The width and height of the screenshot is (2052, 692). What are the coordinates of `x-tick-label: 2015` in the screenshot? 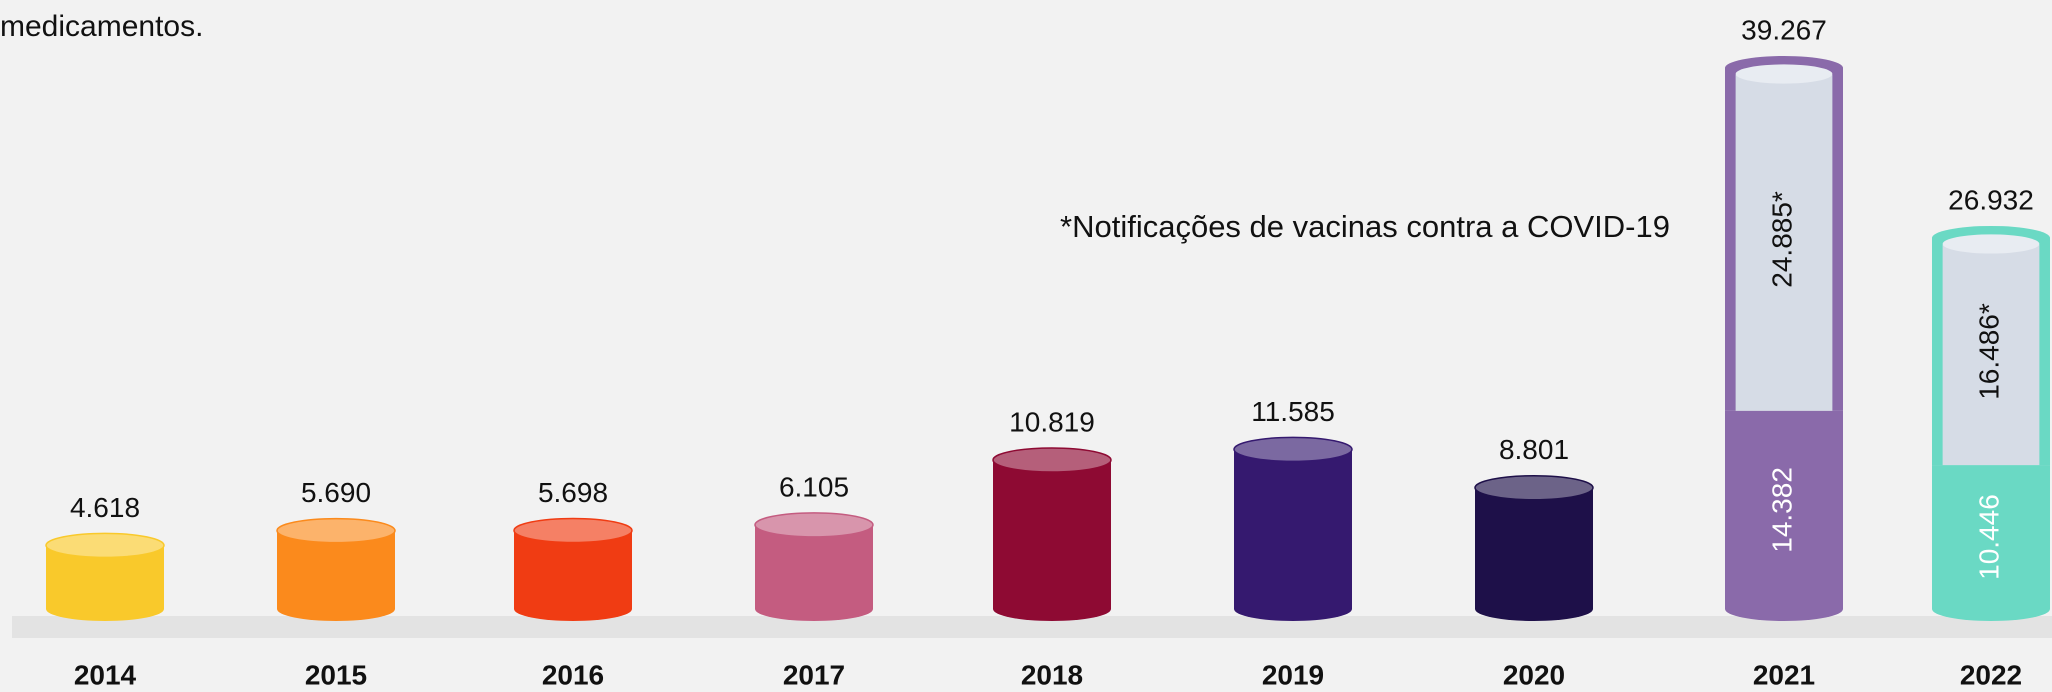 It's located at (336, 674).